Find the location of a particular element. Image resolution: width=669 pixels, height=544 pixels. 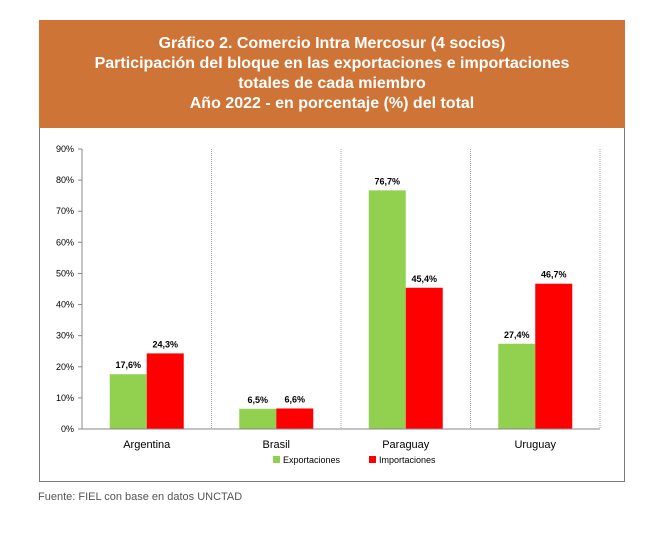

bar-importaciones-paraguay is located at coordinates (424, 358).